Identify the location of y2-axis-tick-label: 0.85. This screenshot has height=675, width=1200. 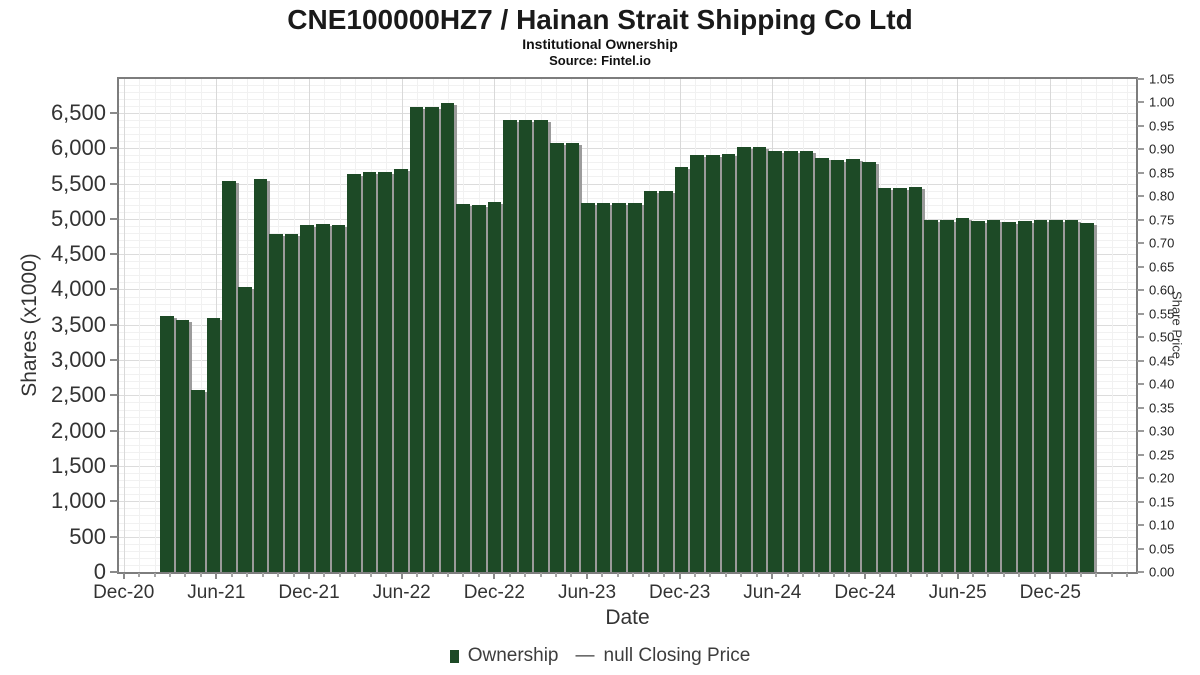
(1162, 173).